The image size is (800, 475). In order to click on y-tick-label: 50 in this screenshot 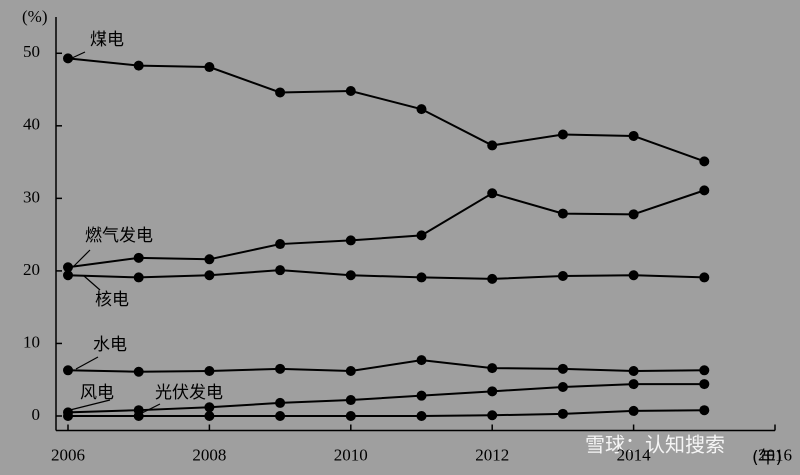, I will do `click(31, 51)`.